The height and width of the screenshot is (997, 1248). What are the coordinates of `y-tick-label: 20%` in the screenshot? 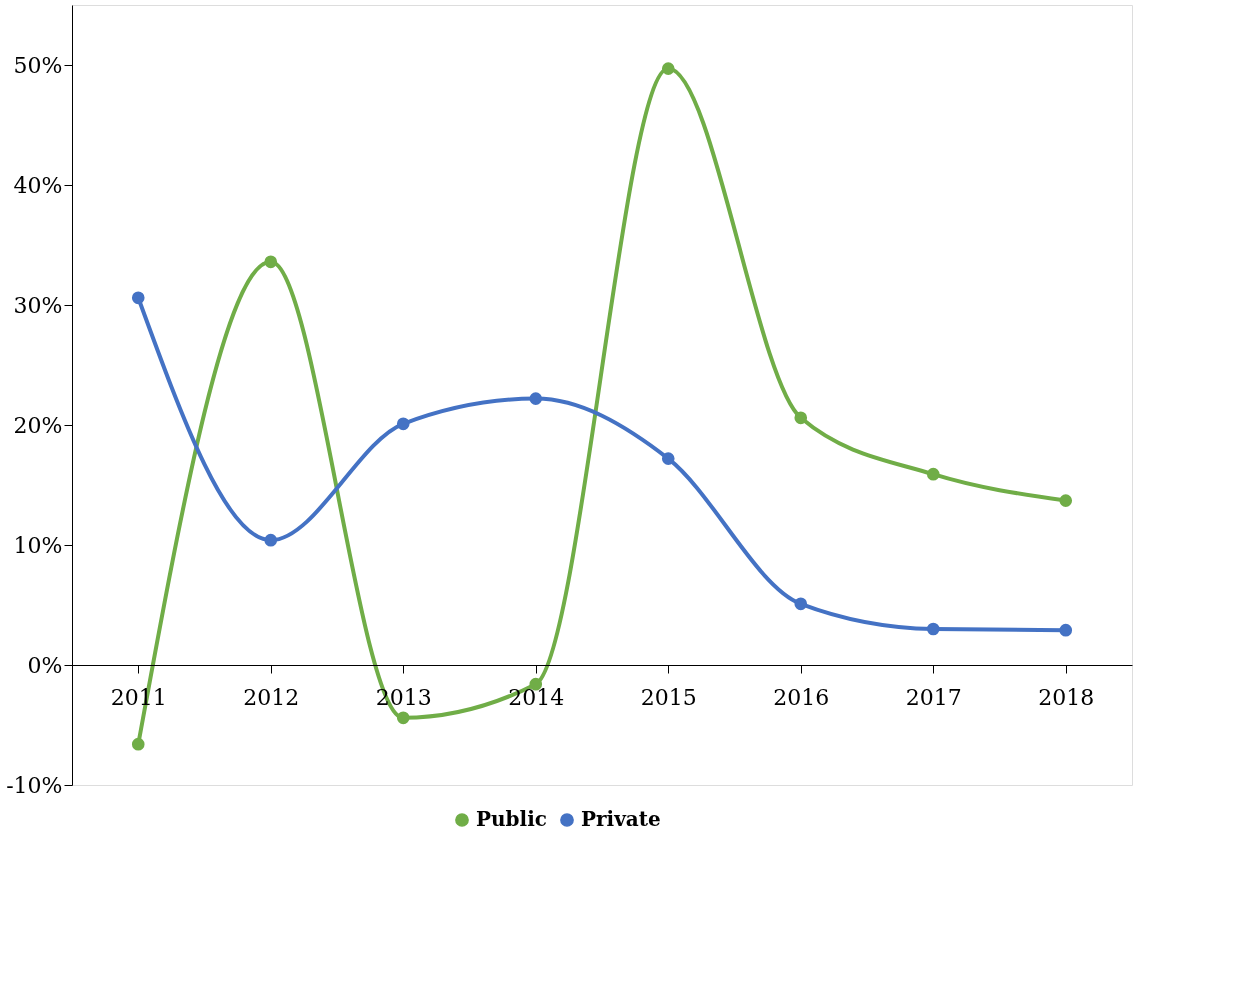 It's located at (38, 425).